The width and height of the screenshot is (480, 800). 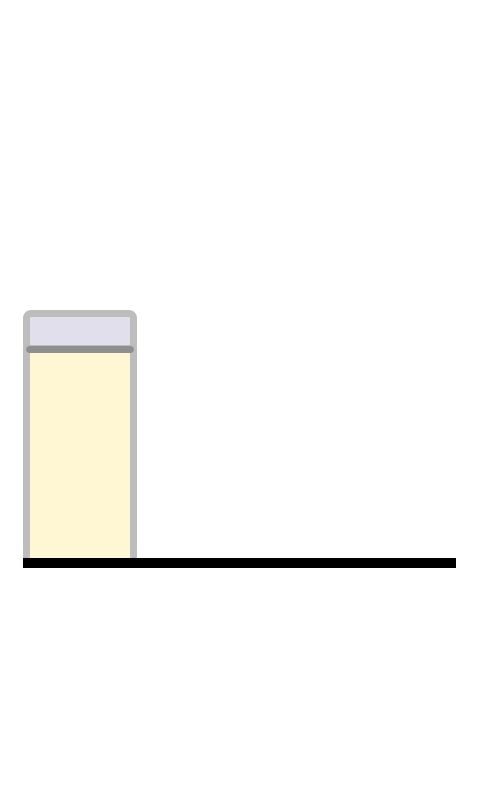 What do you see at coordinates (80, 349) in the screenshot?
I see `block-seam` at bounding box center [80, 349].